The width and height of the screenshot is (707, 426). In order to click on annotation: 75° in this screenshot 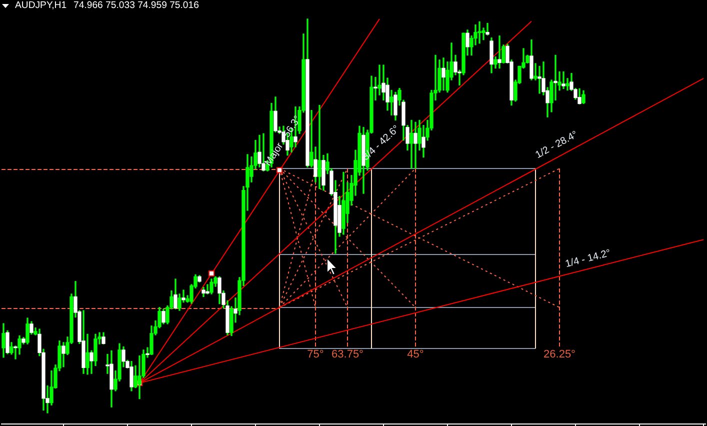, I will do `click(315, 354)`.